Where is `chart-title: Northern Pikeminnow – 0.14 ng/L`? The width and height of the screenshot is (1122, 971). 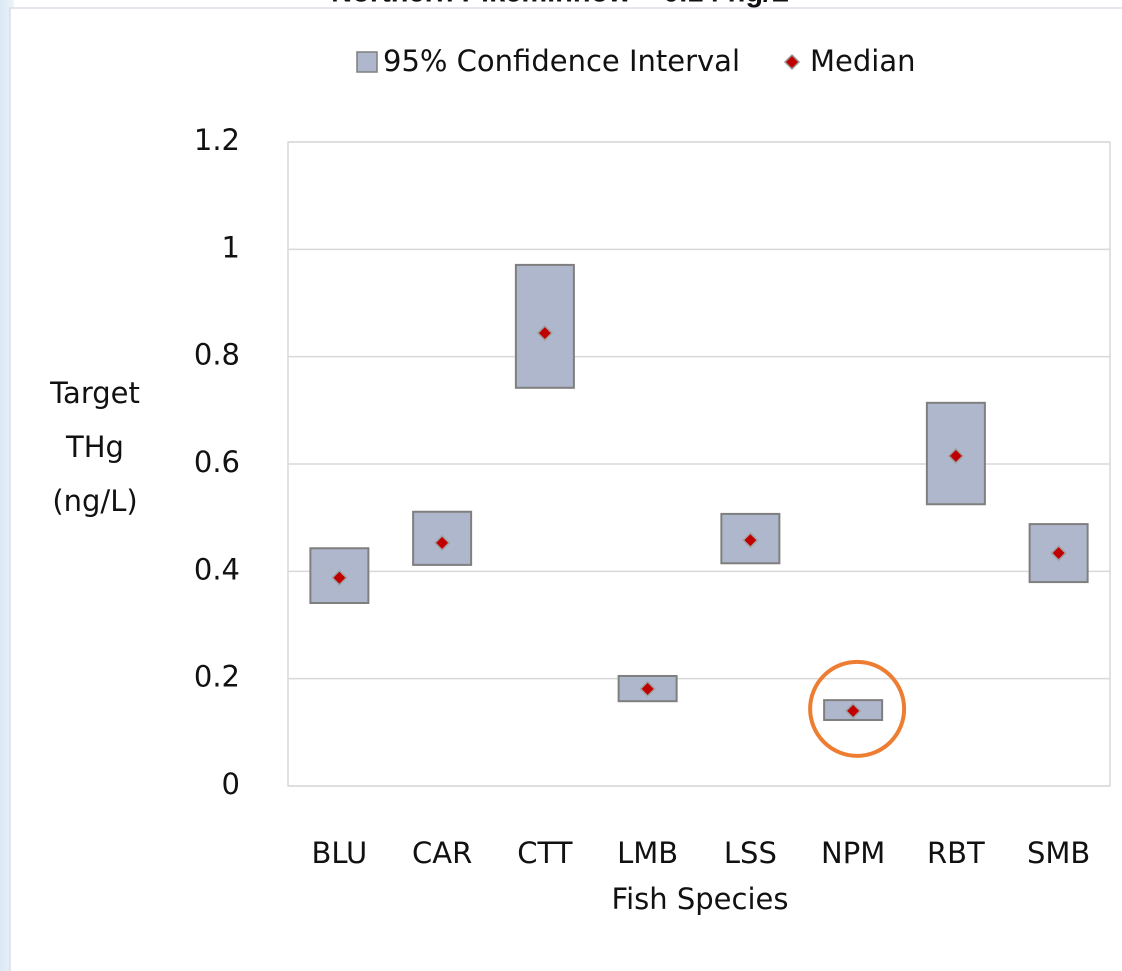
chart-title: Northern Pikeminnow – 0.14 ng/L is located at coordinates (560, 4).